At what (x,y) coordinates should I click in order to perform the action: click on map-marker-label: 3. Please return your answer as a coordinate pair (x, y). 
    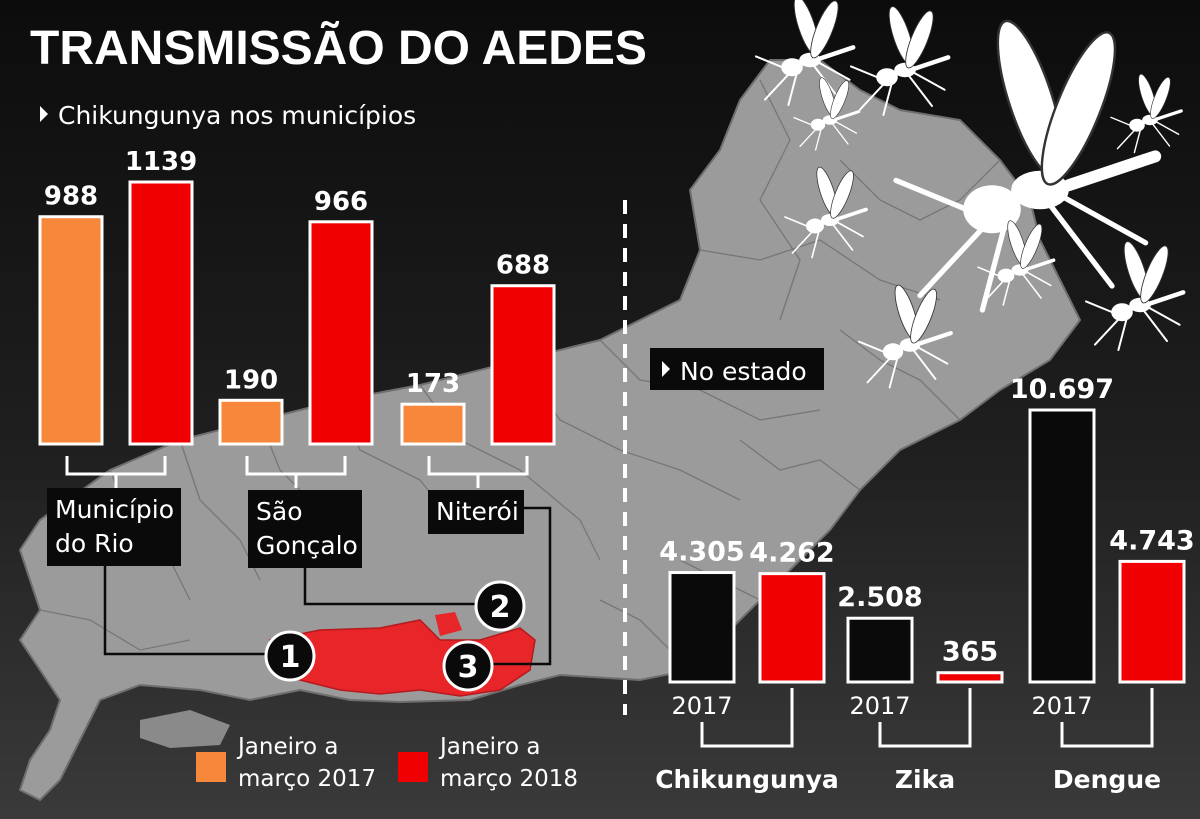
    Looking at the image, I should click on (468, 667).